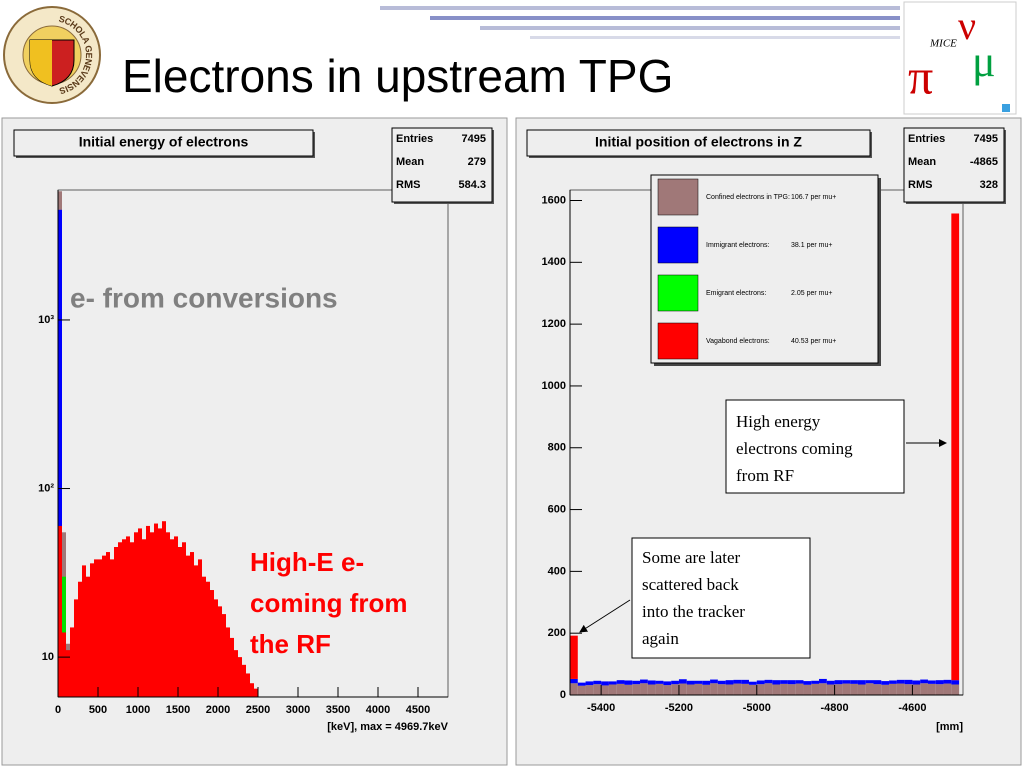 The height and width of the screenshot is (768, 1024). Describe the element at coordinates (737, 245) in the screenshot. I see `legend-label: Immigrant electrons:` at that location.